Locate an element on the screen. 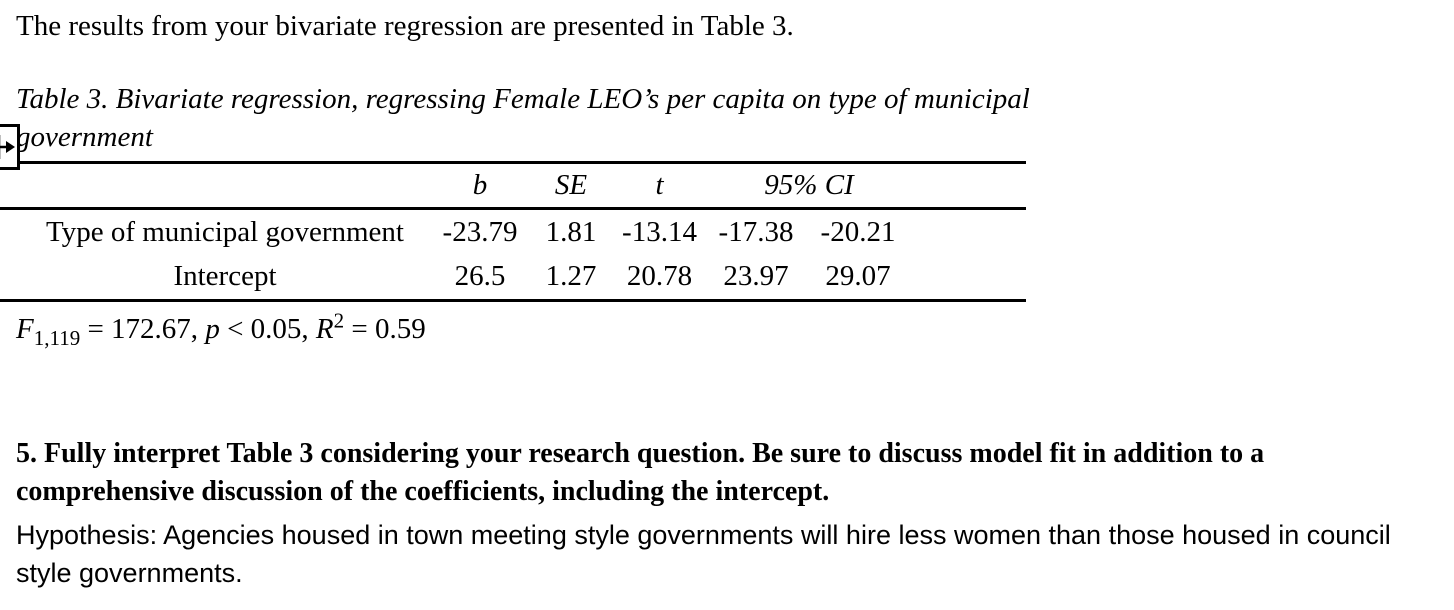 This screenshot has width=1454, height=610. col-header-ci: 95% CI is located at coordinates (809, 185).